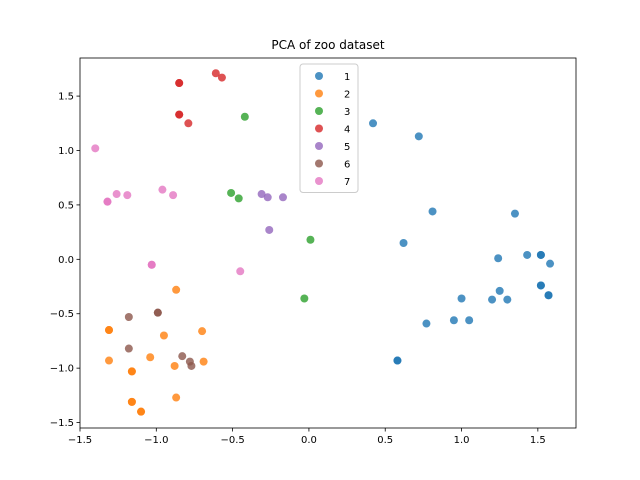 The height and width of the screenshot is (480, 640). Describe the element at coordinates (347, 165) in the screenshot. I see `legend-label-6: 6` at that location.